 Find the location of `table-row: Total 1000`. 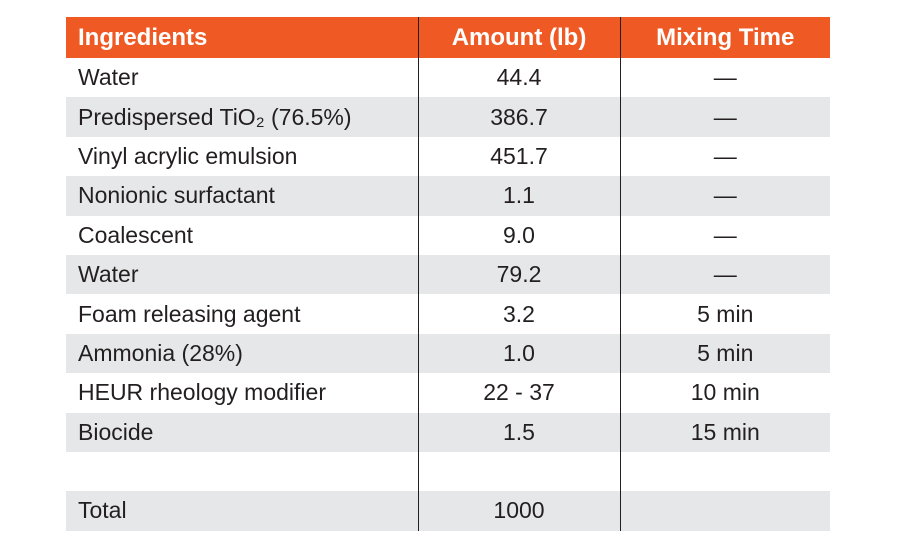

table-row: Total 1000 is located at coordinates (448, 511).